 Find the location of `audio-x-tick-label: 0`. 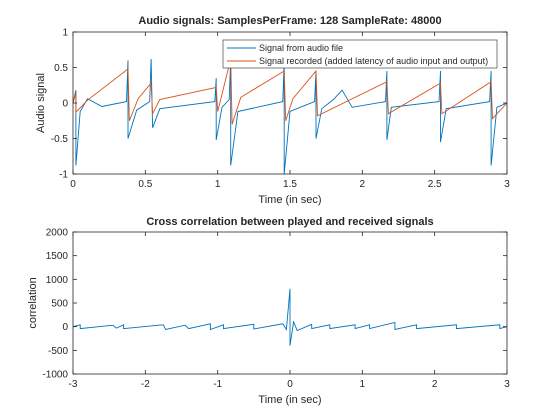

audio-x-tick-label: 0 is located at coordinates (73, 184).